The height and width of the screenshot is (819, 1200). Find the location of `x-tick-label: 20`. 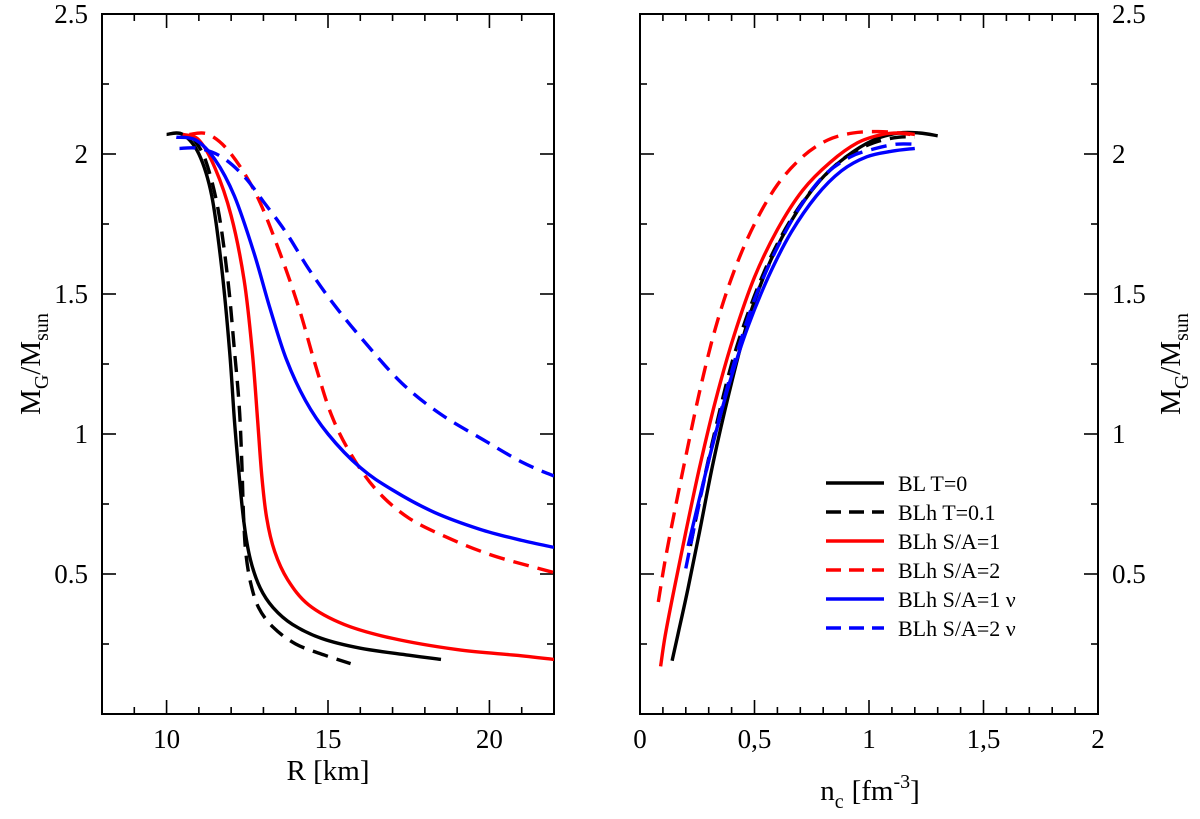

x-tick-label: 20 is located at coordinates (489, 739).